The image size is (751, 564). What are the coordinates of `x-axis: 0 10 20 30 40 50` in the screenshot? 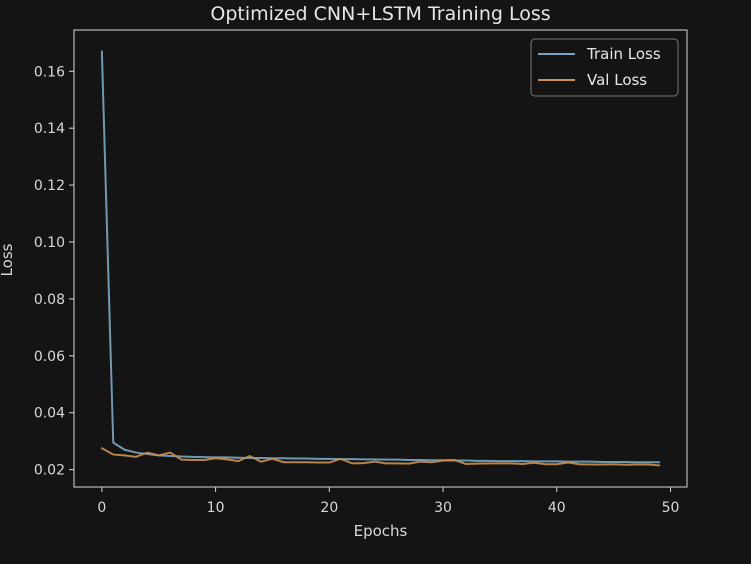 It's located at (388, 501).